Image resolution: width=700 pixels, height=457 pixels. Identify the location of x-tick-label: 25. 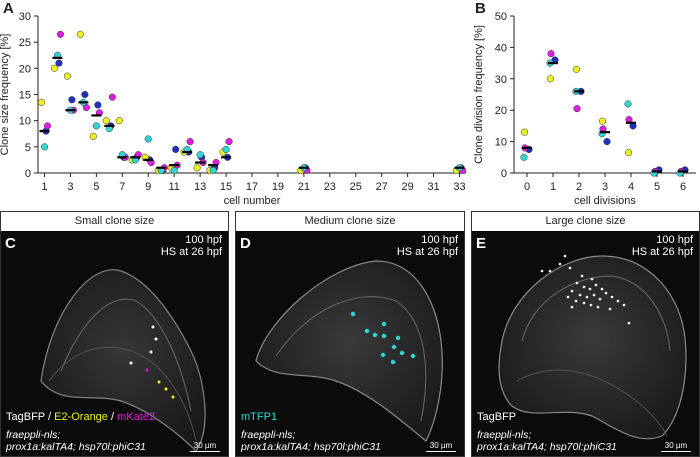
(356, 187).